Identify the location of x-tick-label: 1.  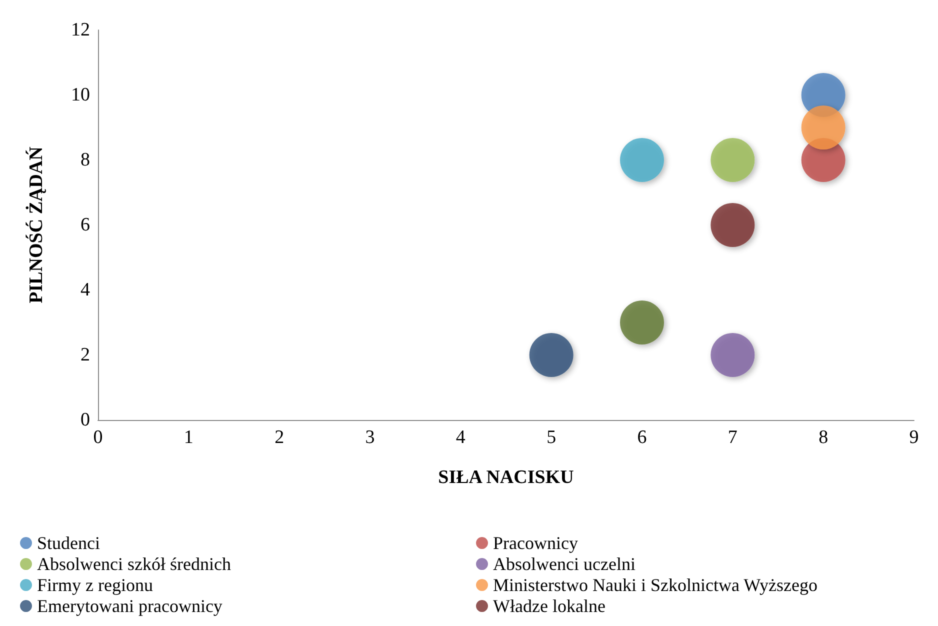
(189, 437).